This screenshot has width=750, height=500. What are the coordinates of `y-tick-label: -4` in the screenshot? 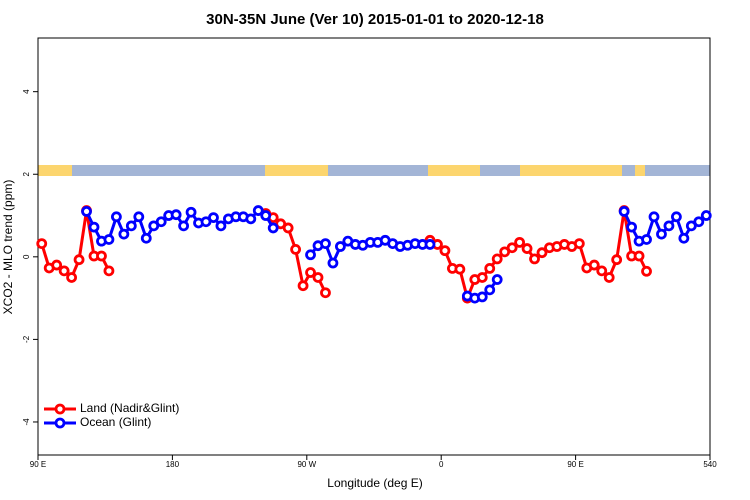 It's located at (26, 422).